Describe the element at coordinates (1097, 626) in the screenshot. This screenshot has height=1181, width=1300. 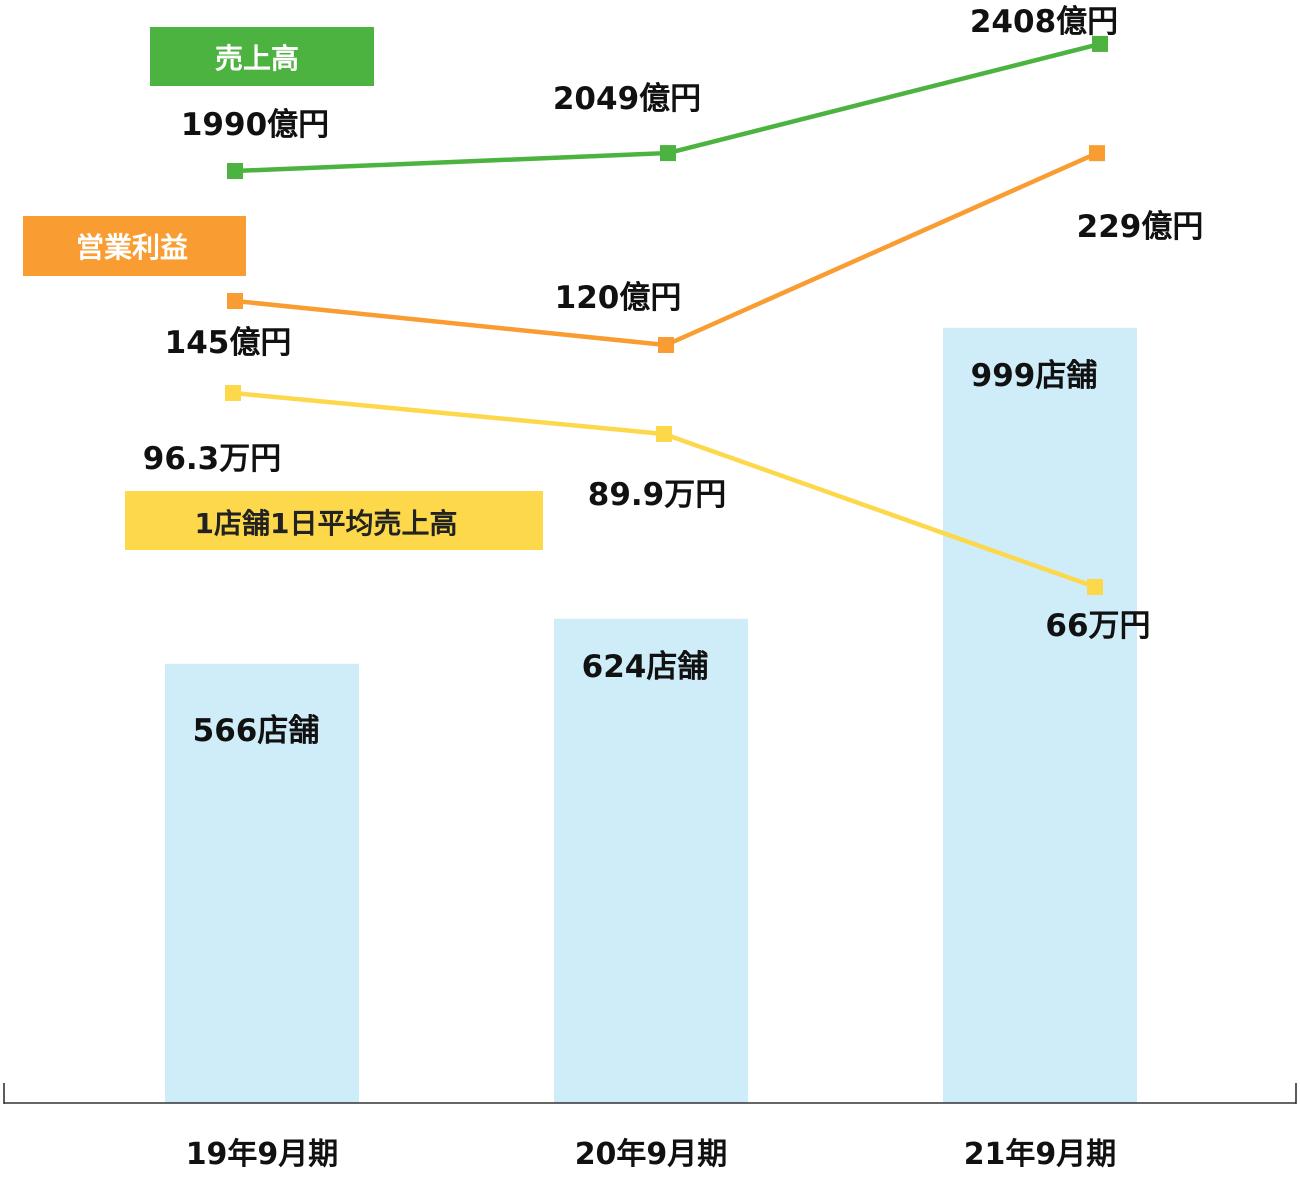
I see `line-3-label-3: 66万円` at that location.